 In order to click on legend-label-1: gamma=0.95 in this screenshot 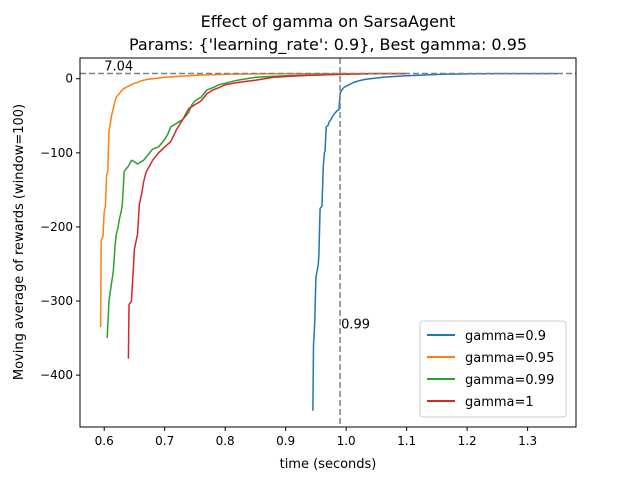, I will do `click(509, 358)`.